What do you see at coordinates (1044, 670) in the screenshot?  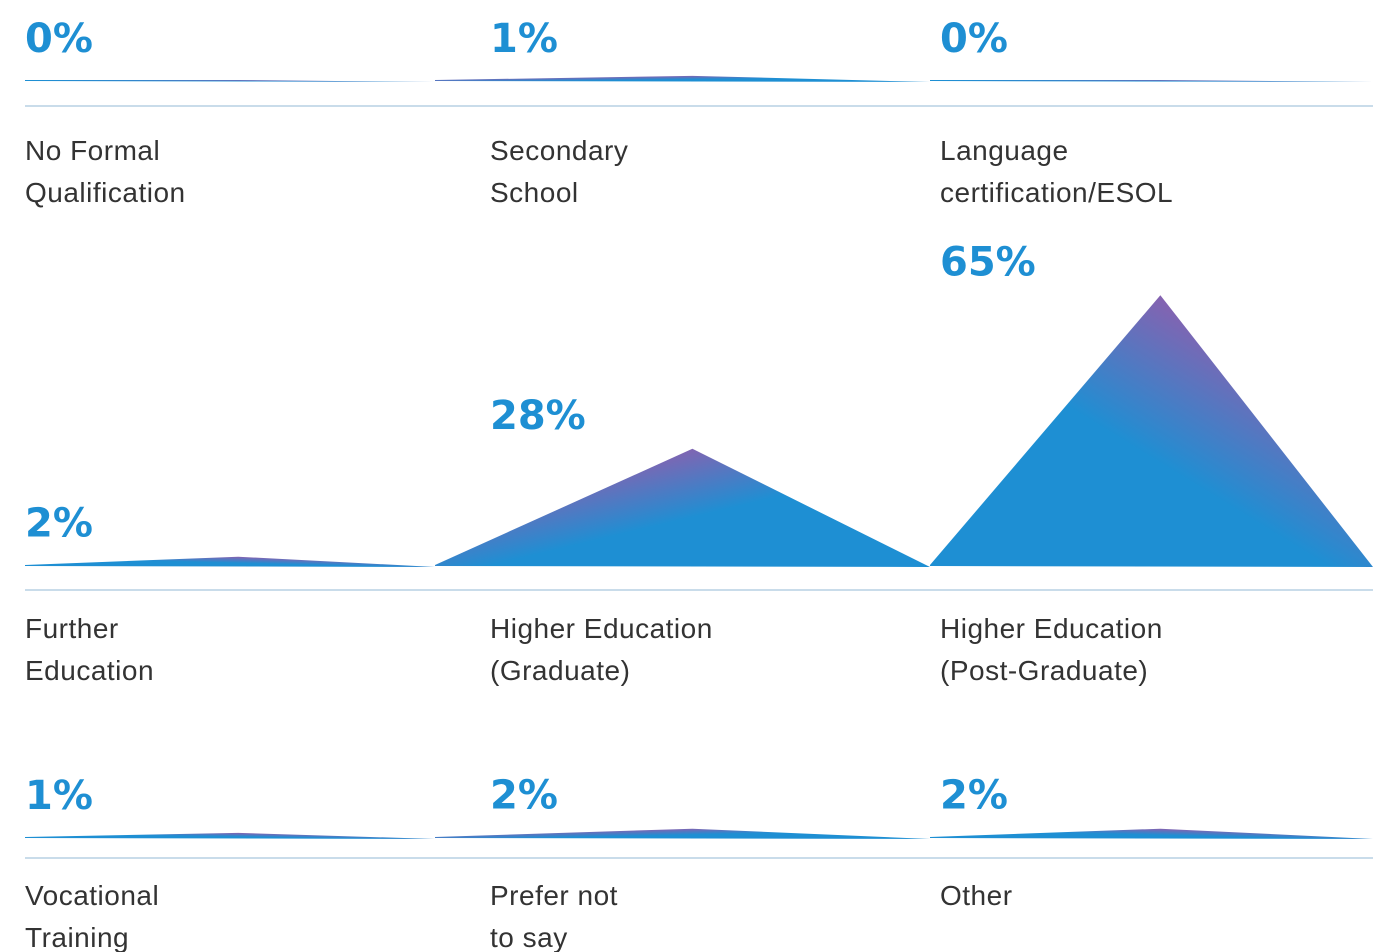 I see `category-label: (Post-Graduate)` at bounding box center [1044, 670].